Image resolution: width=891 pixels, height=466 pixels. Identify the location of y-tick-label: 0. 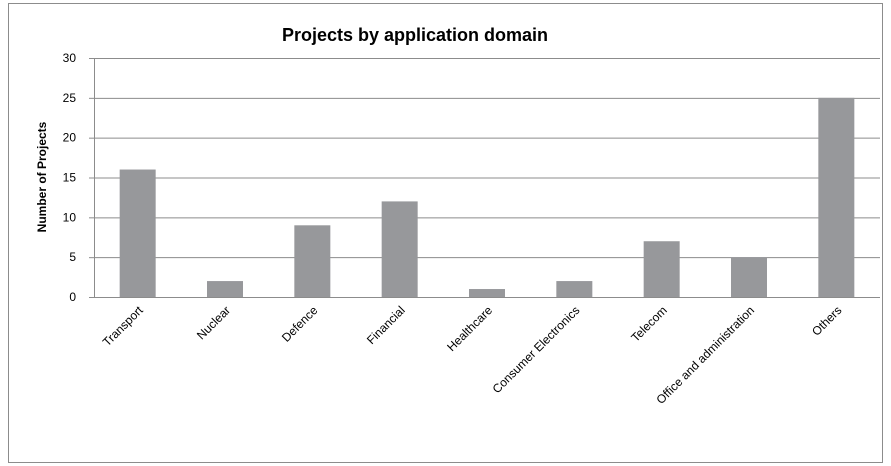
(72, 297).